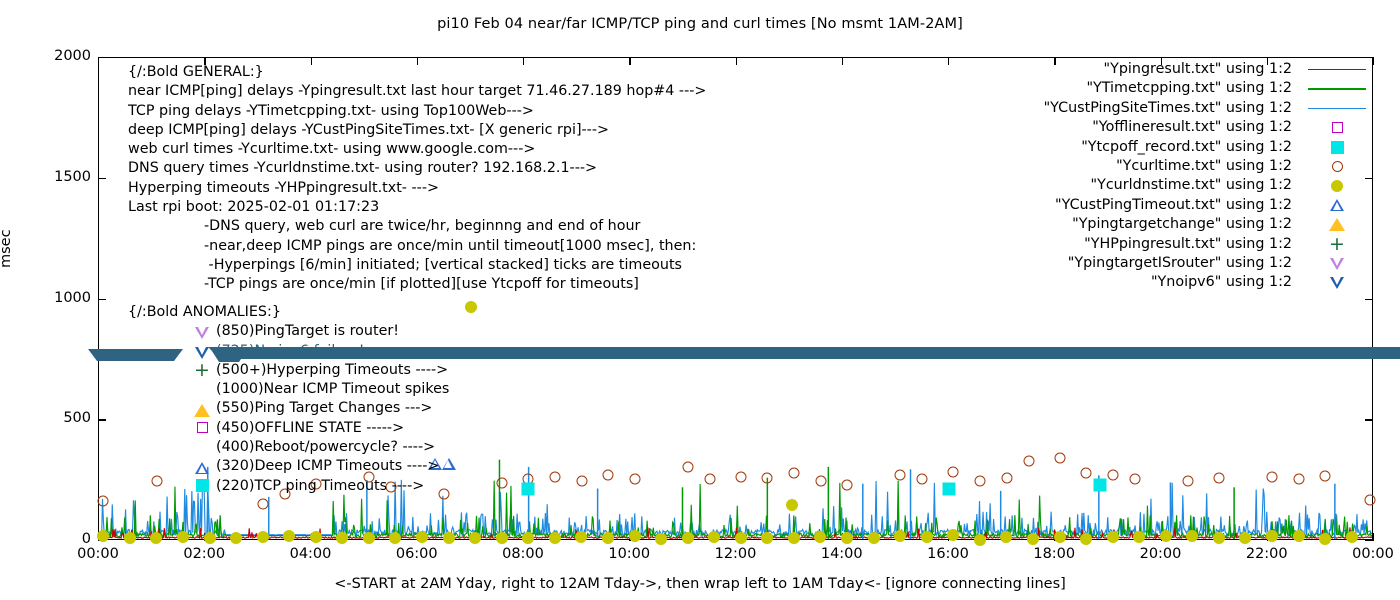  I want to click on anomaly-label: (320)Deep ICMP Timeouts ---->, so click(328, 466).